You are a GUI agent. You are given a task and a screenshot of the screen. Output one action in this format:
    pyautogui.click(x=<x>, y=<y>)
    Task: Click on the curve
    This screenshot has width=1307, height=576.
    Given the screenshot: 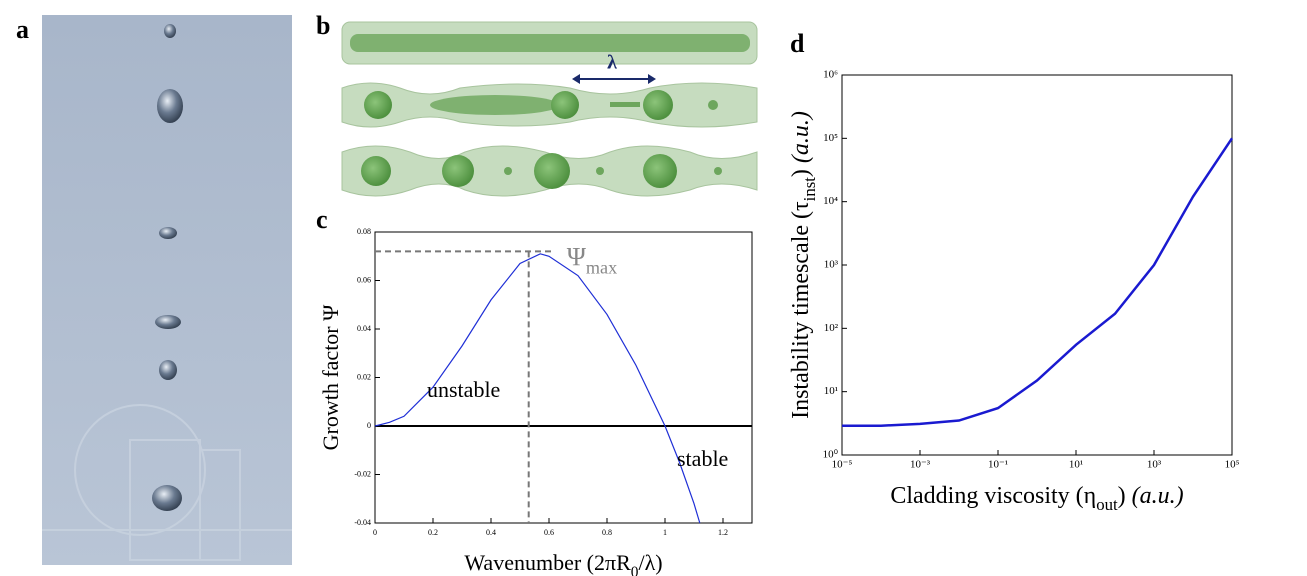 What is the action you would take?
    pyautogui.click(x=537, y=388)
    